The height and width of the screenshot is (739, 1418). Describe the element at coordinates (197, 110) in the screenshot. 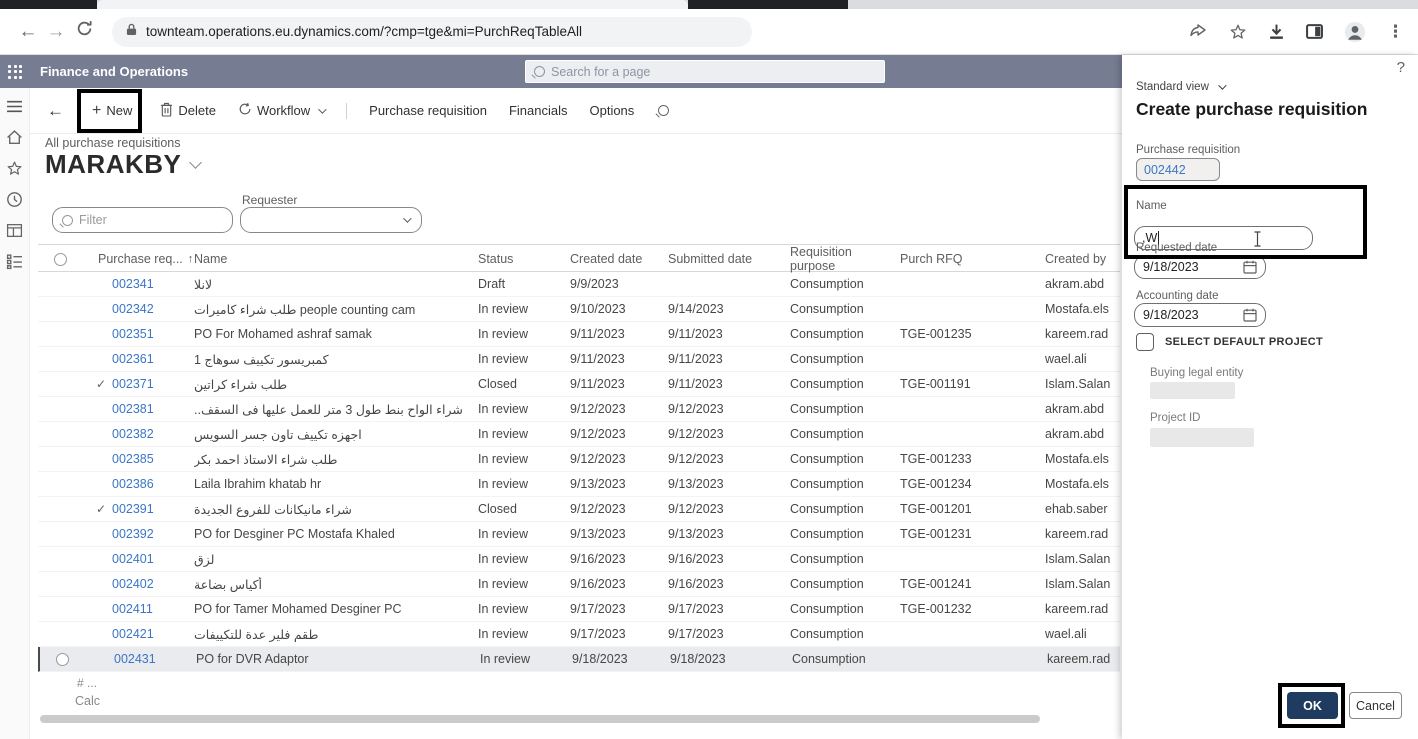

I see `delete-button-label: Delete` at that location.